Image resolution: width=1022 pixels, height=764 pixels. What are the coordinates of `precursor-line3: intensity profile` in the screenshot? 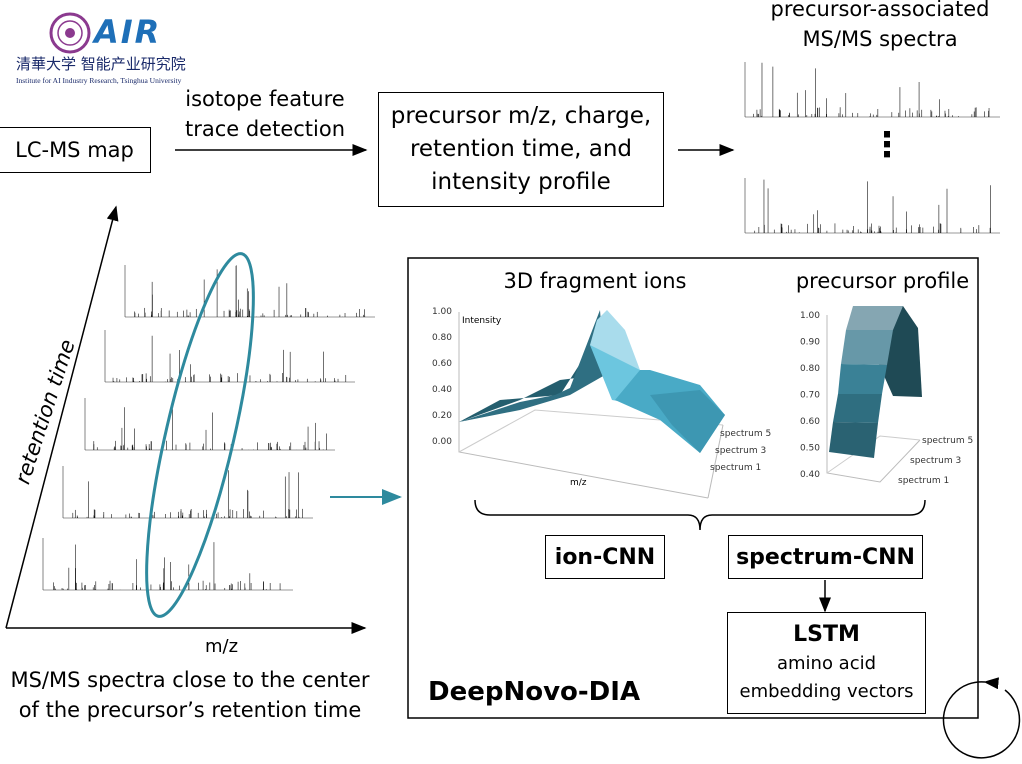 It's located at (521, 182).